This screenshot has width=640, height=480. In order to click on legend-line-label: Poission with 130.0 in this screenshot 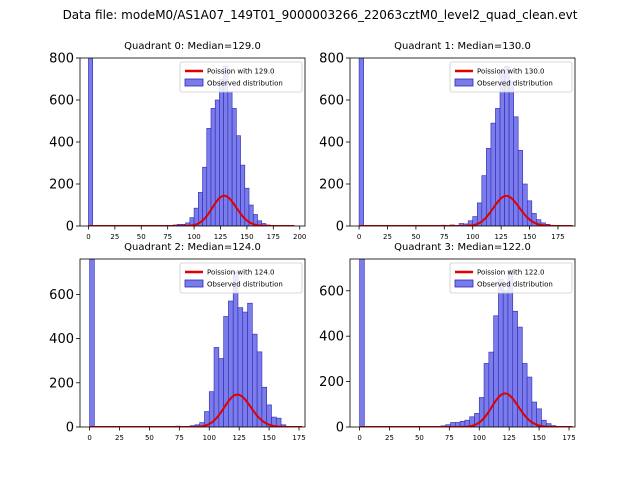, I will do `click(511, 72)`.